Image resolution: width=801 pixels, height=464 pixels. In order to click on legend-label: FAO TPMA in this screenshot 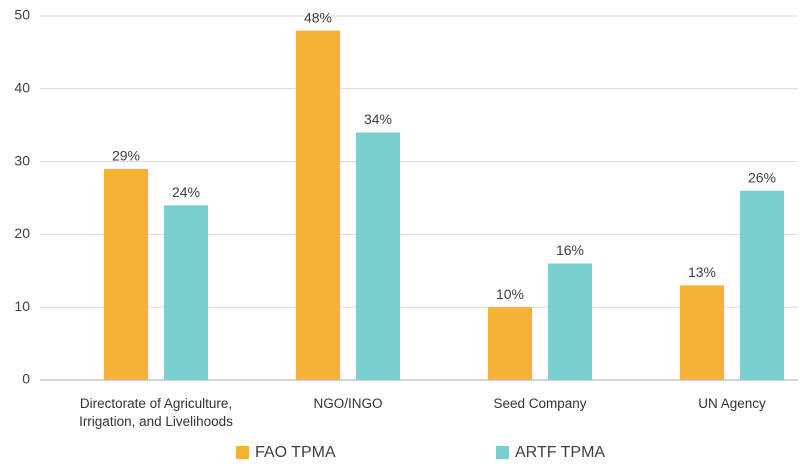, I will do `click(295, 452)`.